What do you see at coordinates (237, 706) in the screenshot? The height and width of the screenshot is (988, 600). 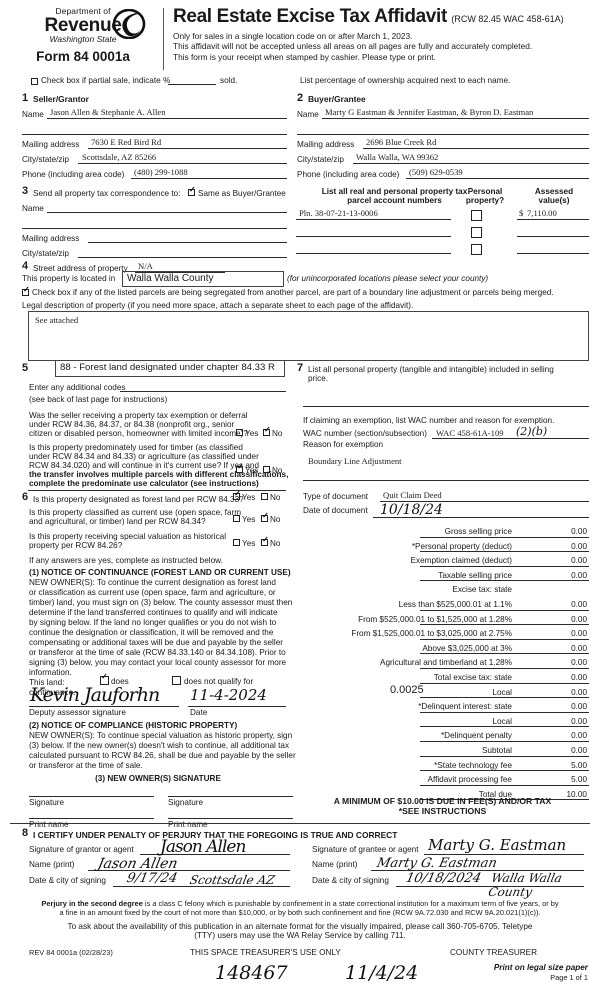 I see `deputy-assessor-date-line` at bounding box center [237, 706].